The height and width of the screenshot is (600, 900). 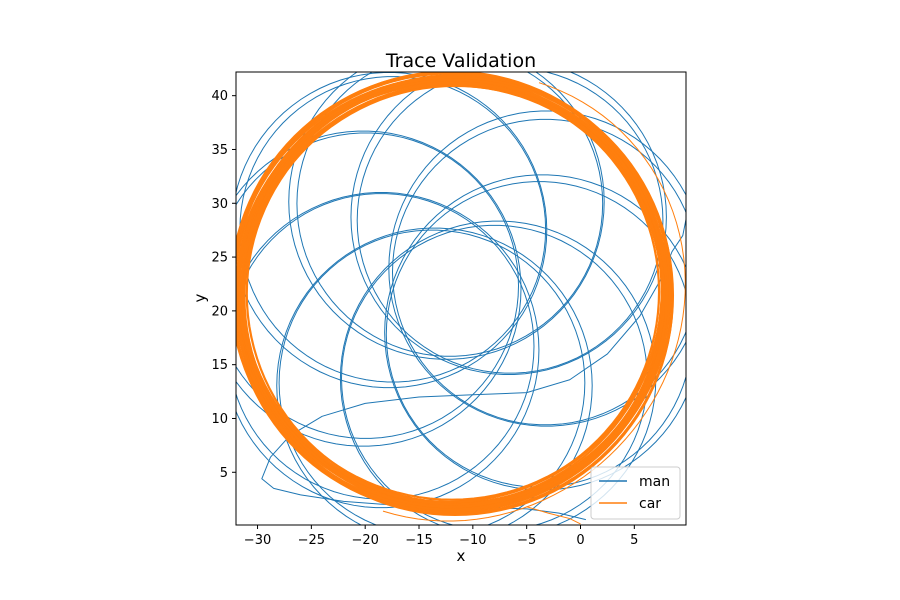 What do you see at coordinates (219, 150) in the screenshot?
I see `y-tick-label: 35` at bounding box center [219, 150].